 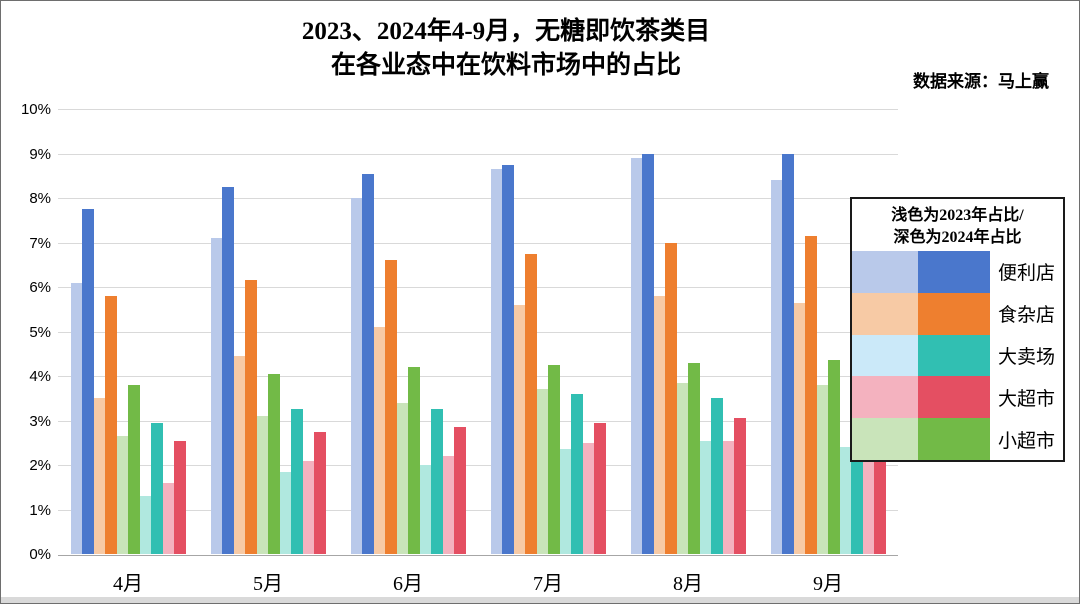 I want to click on bar-小超市-2024-9月, so click(x=834, y=457).